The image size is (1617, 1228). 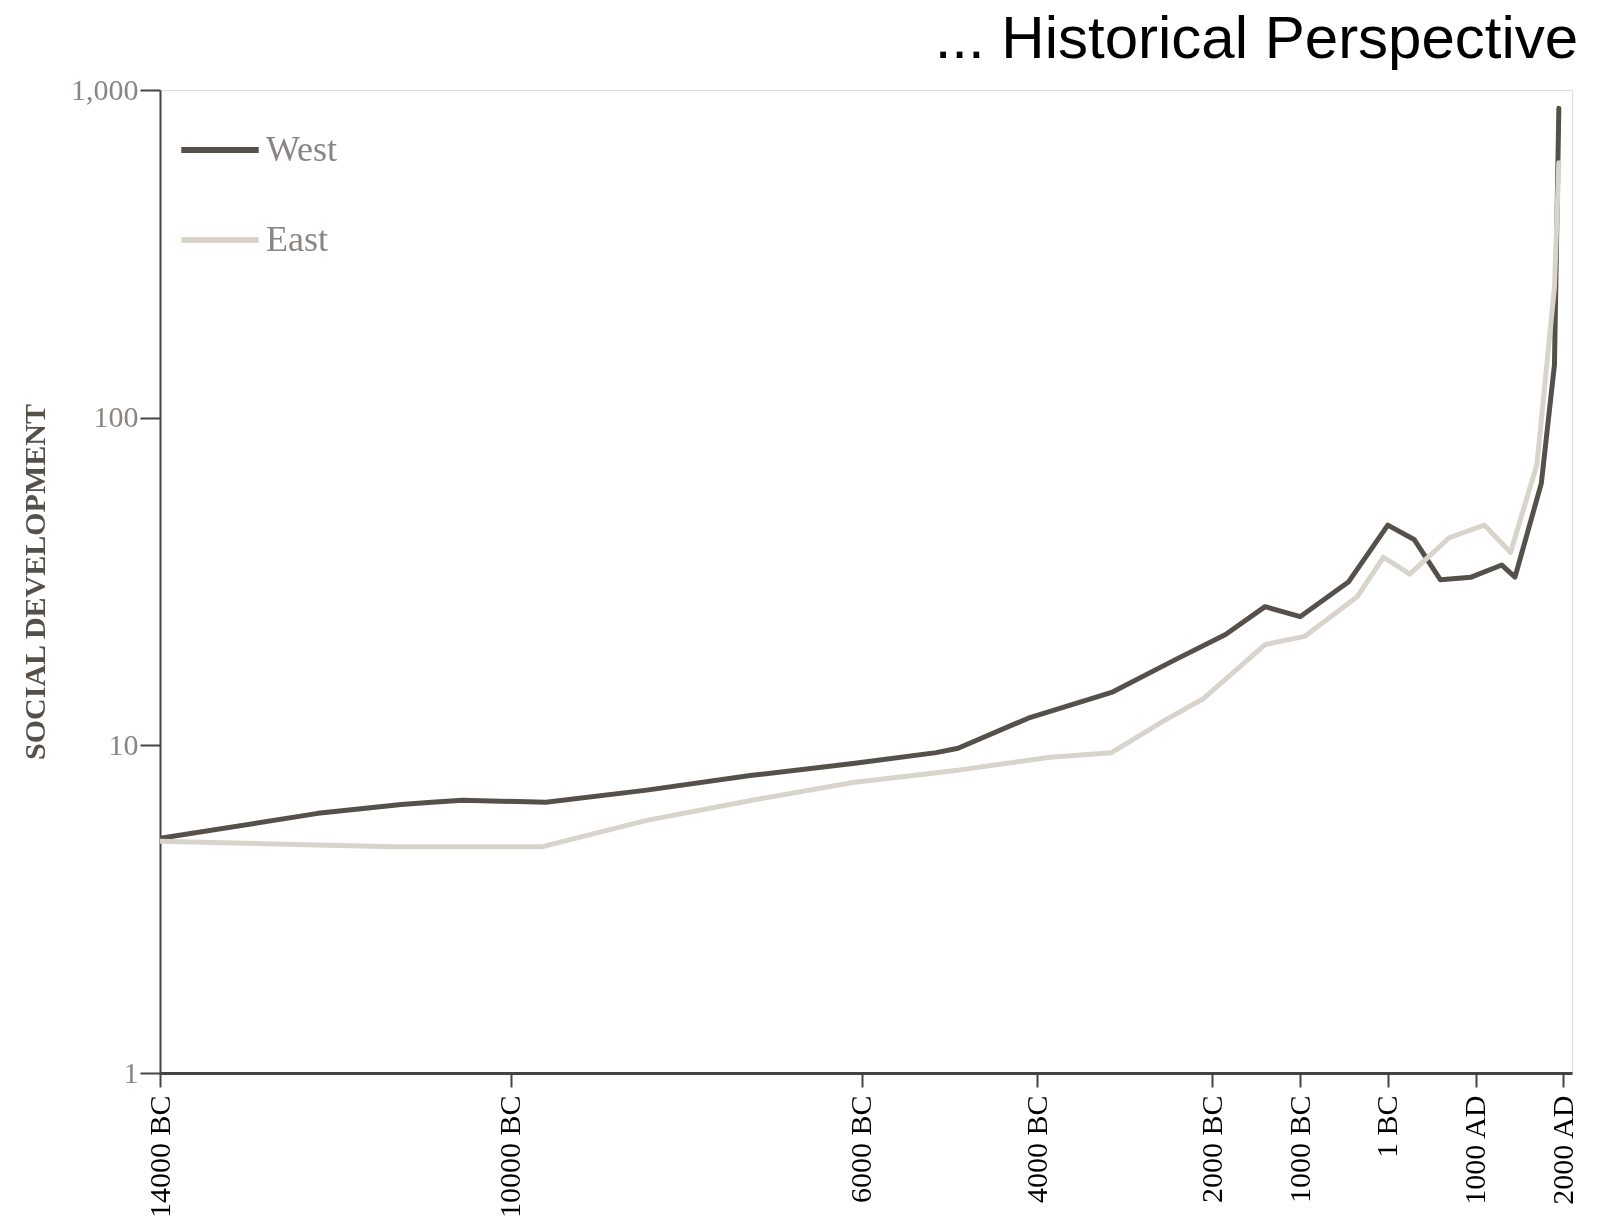 I want to click on x-tick-label: 4000 BC, so click(x=1036, y=1149).